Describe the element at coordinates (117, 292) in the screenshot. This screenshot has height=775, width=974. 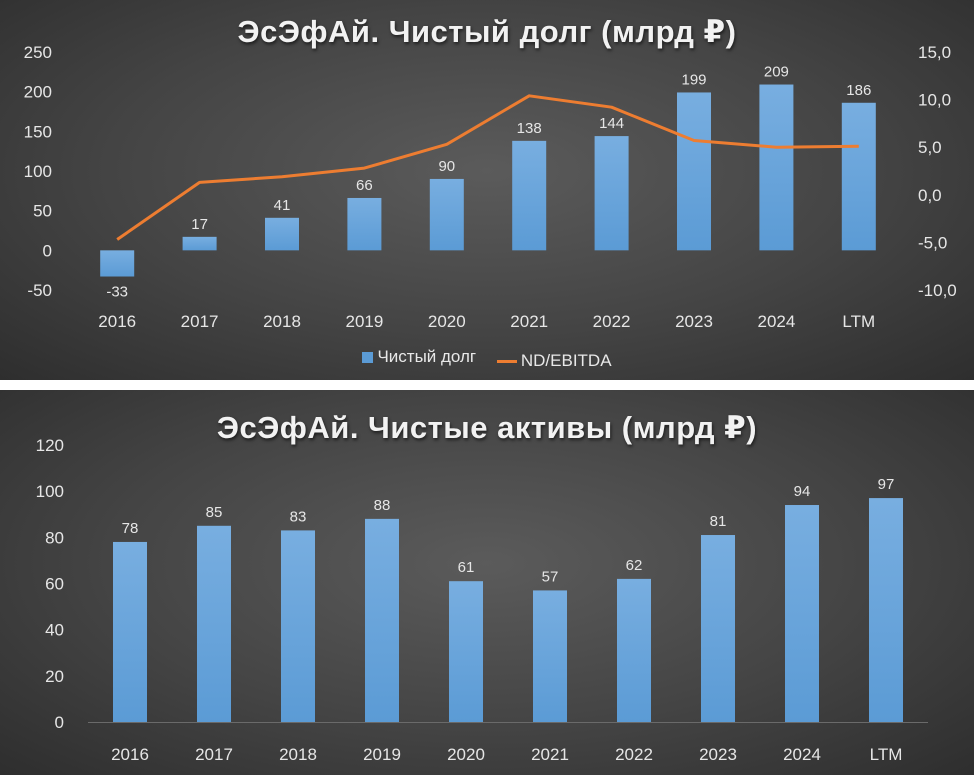
I see `net-debt-data-label: -33` at that location.